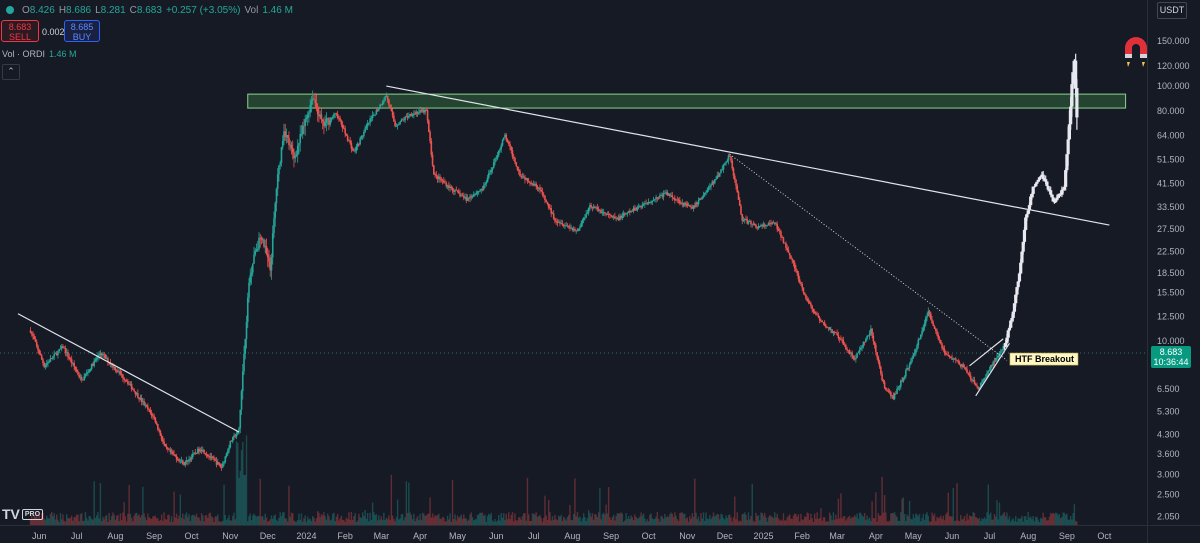 The image size is (1200, 543). What do you see at coordinates (687, 101) in the screenshot?
I see `resistance-zone` at bounding box center [687, 101].